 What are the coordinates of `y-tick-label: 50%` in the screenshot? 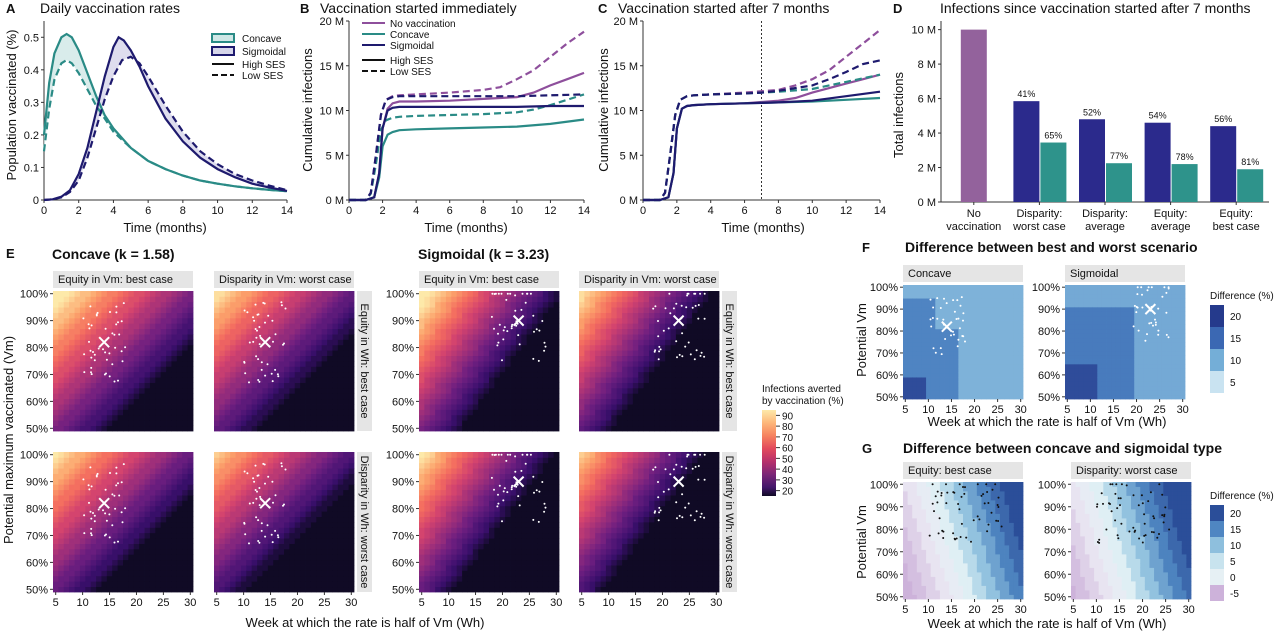 It's located at (403, 590).